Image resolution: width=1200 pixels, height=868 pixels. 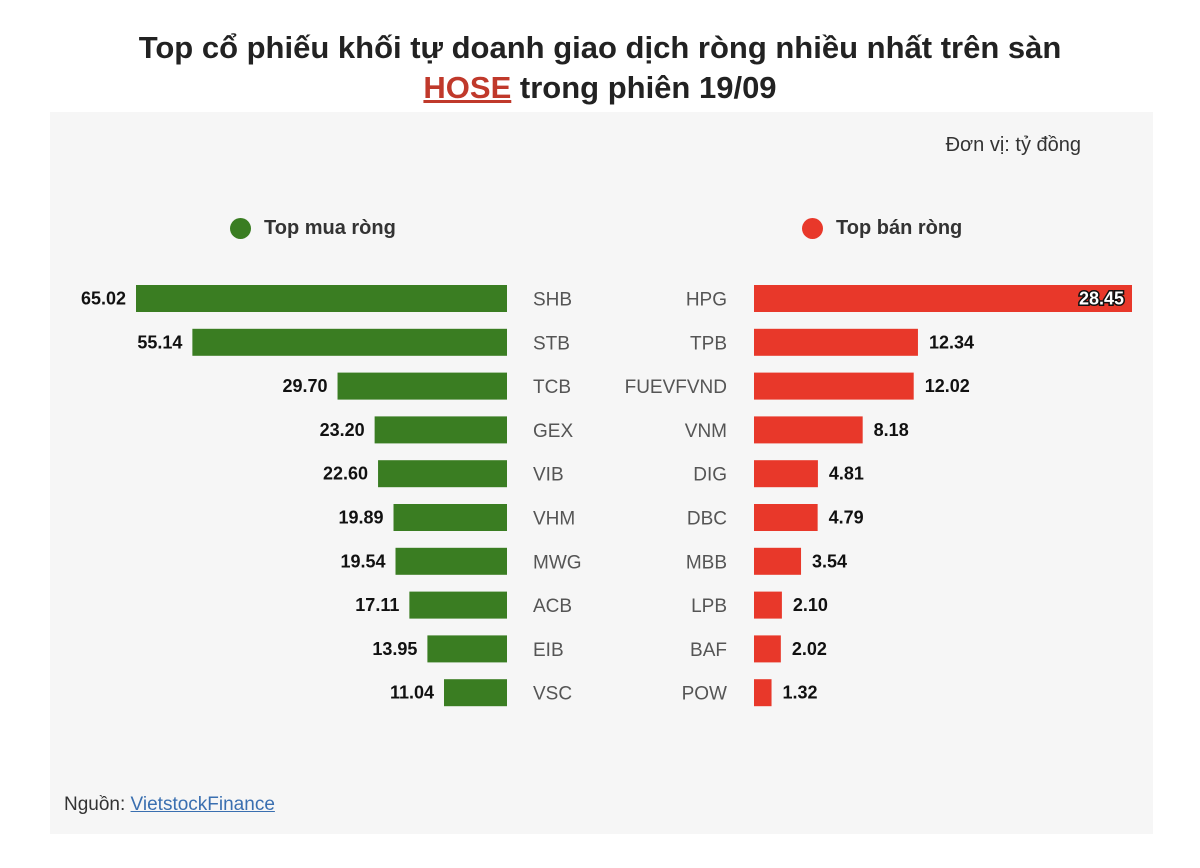 I want to click on title-line-2: HOSE trong phiên 19/09, so click(x=600, y=88).